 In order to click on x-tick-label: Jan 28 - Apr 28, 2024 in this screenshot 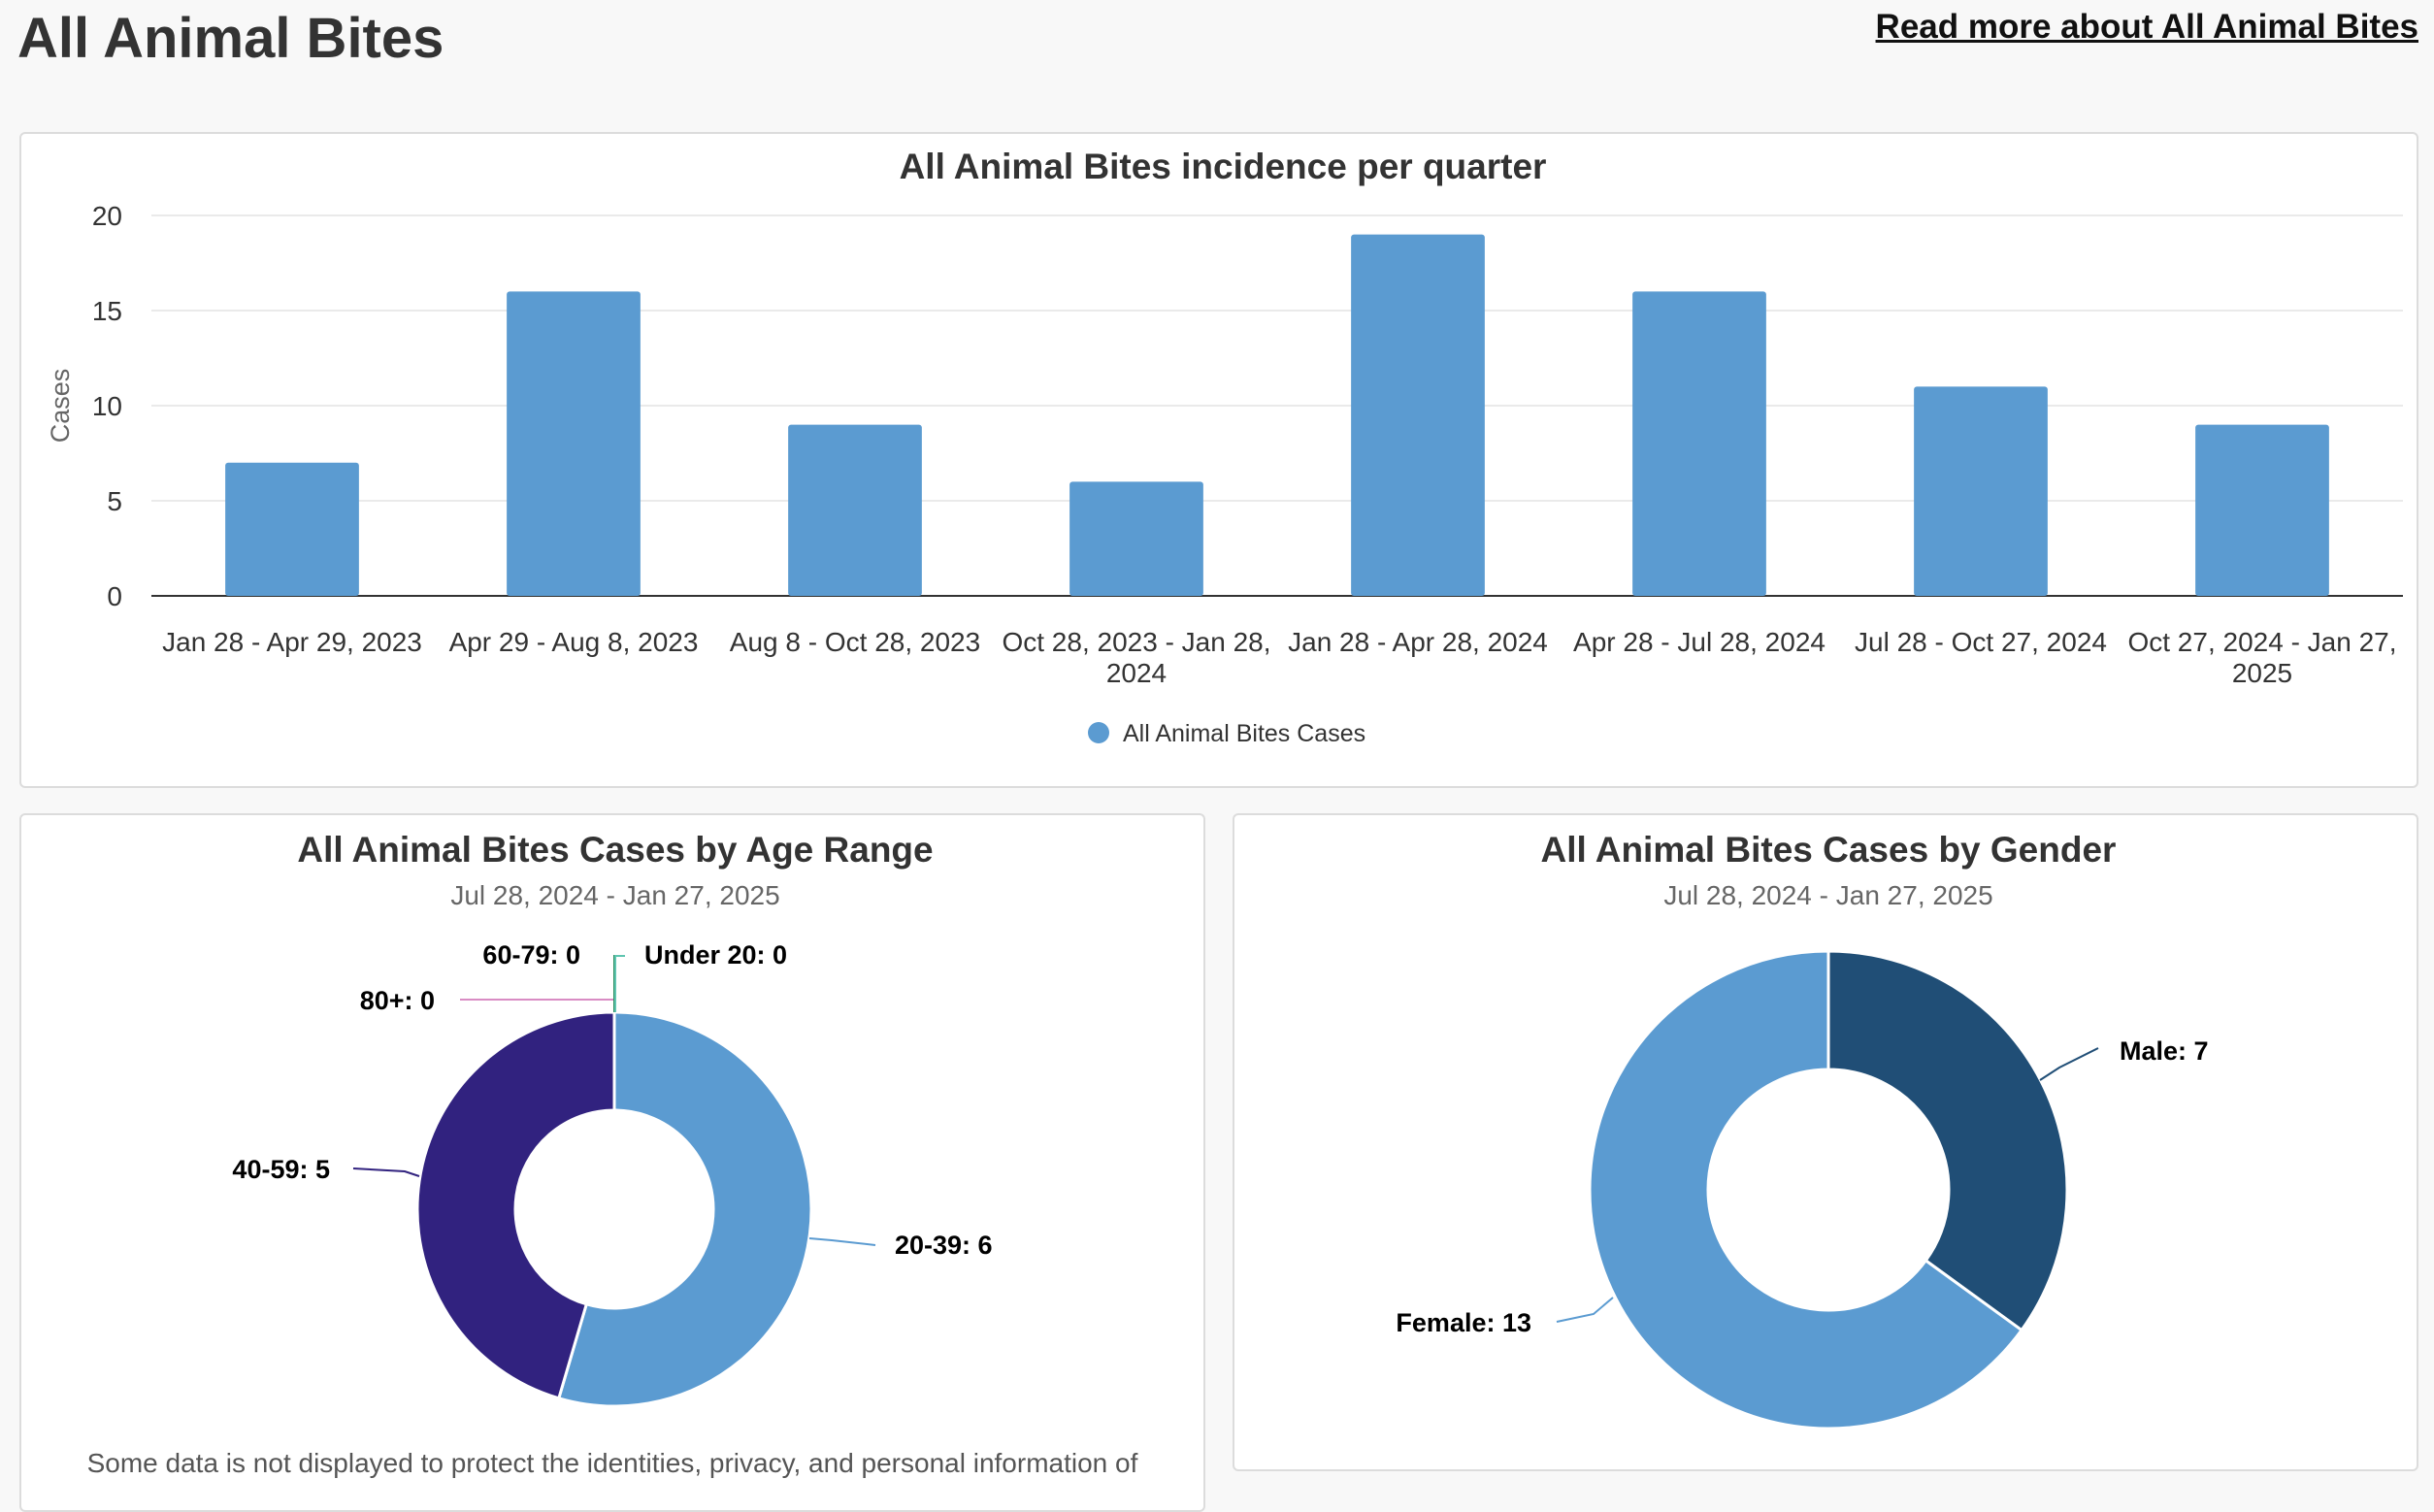, I will do `click(1418, 642)`.